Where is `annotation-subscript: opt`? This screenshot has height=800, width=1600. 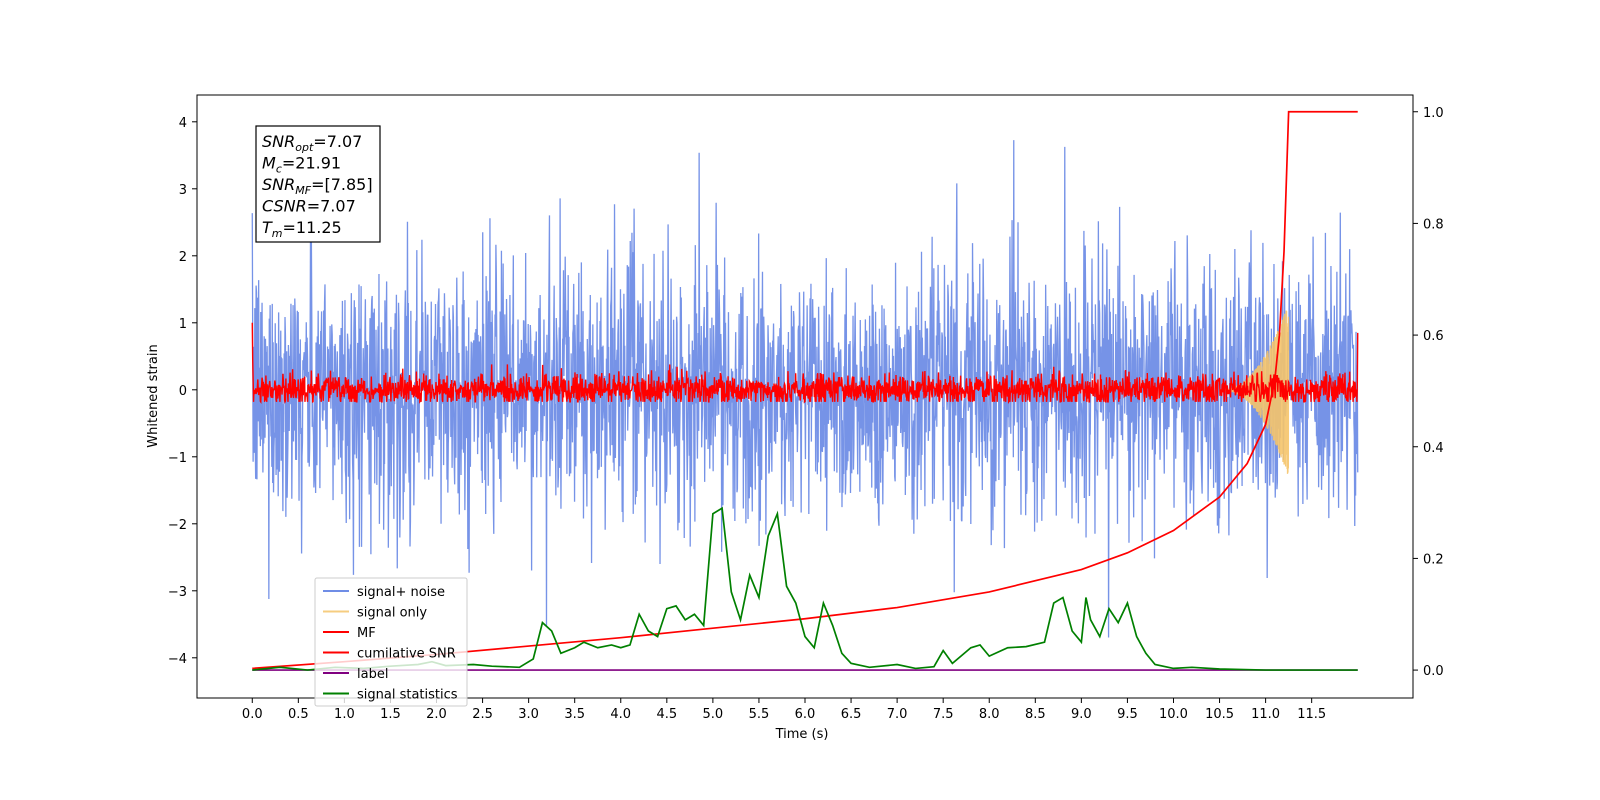
annotation-subscript: opt is located at coordinates (304, 147).